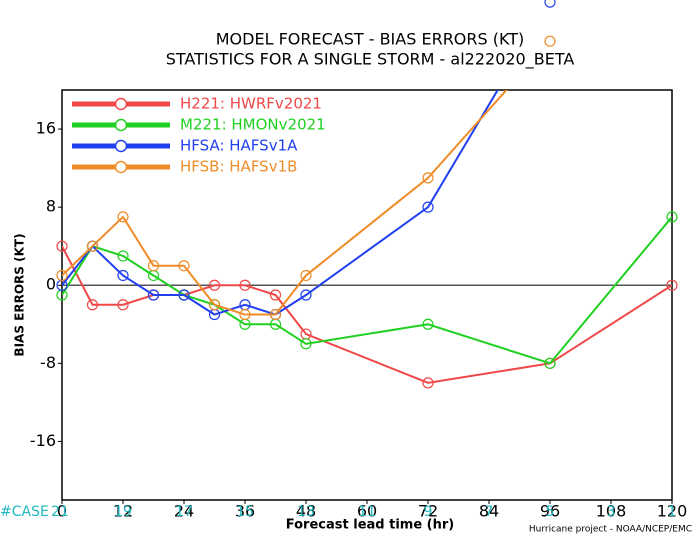 Image resolution: width=700 pixels, height=541 pixels. I want to click on x-tick-label: 60, so click(367, 511).